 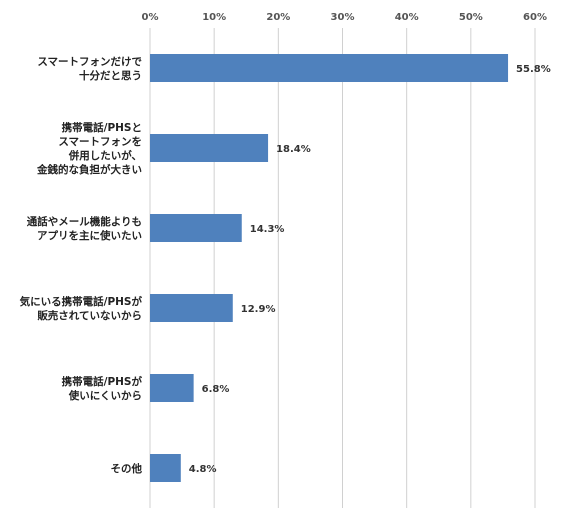 I want to click on x-tick-label: 20%, so click(x=278, y=17).